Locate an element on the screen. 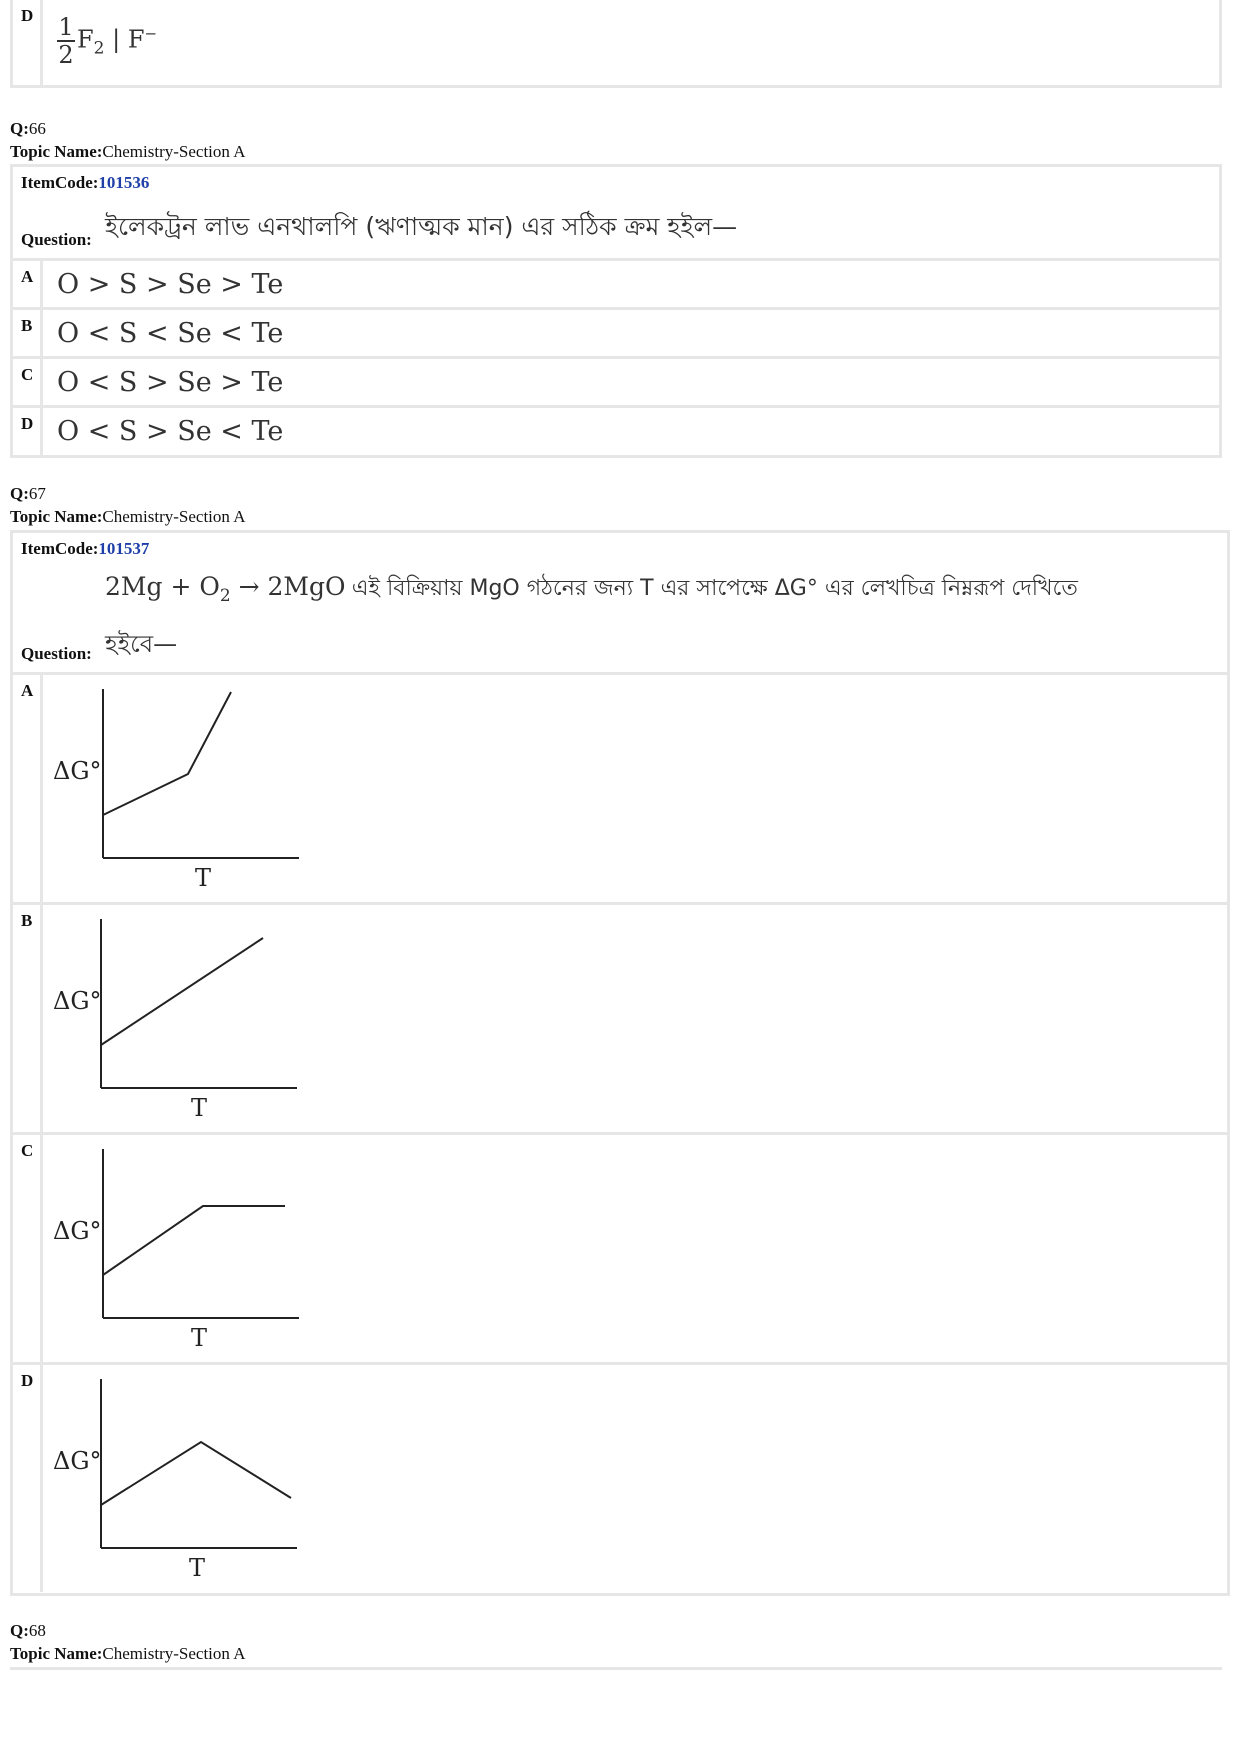 Image resolution: width=1240 pixels, height=1755 pixels. itemcode-value: 101536 is located at coordinates (124, 182).